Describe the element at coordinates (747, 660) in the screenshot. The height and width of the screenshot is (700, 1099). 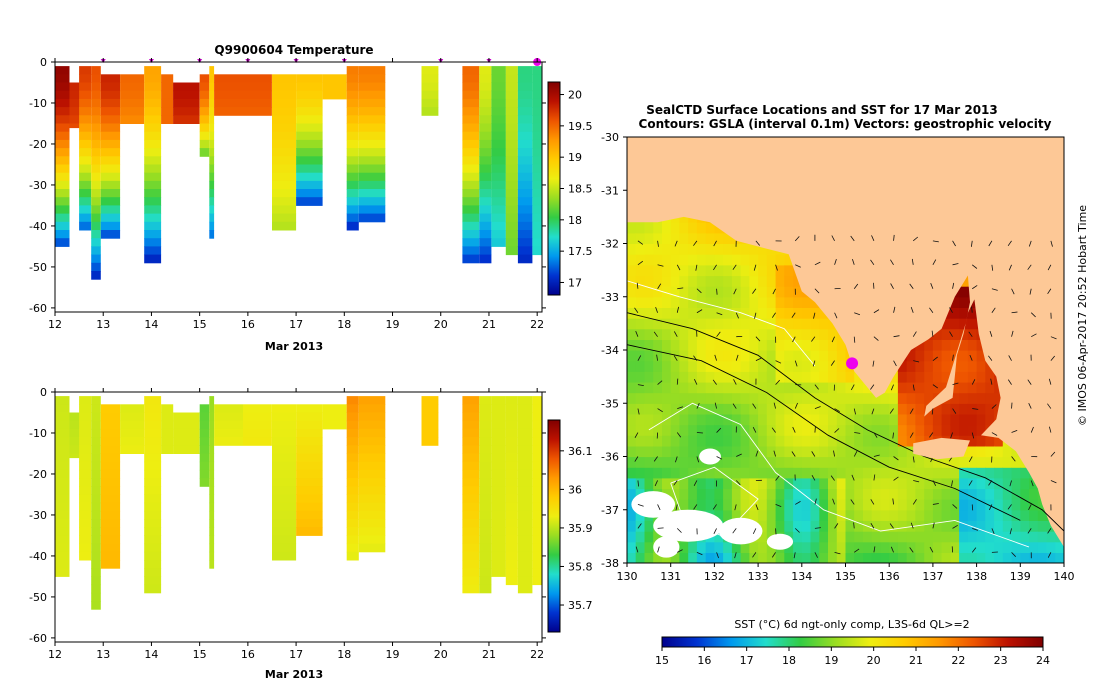
I see `sst-colorbar-tick-label: 17` at that location.